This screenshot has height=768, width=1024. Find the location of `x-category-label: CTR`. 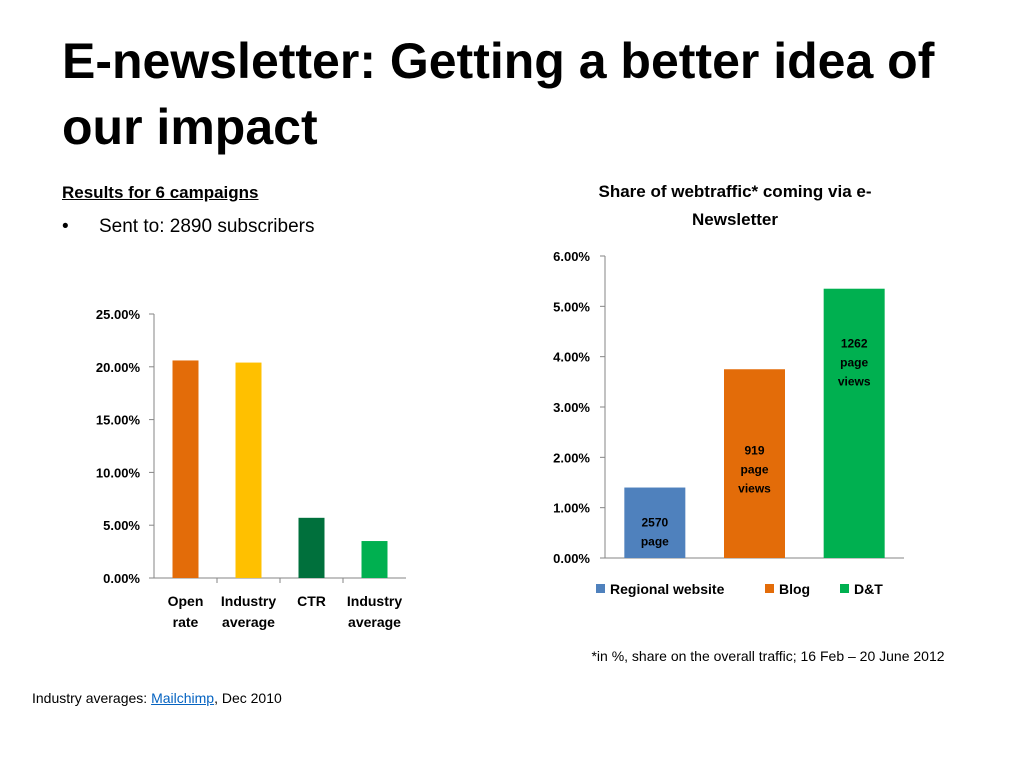

x-category-label: CTR is located at coordinates (311, 601).